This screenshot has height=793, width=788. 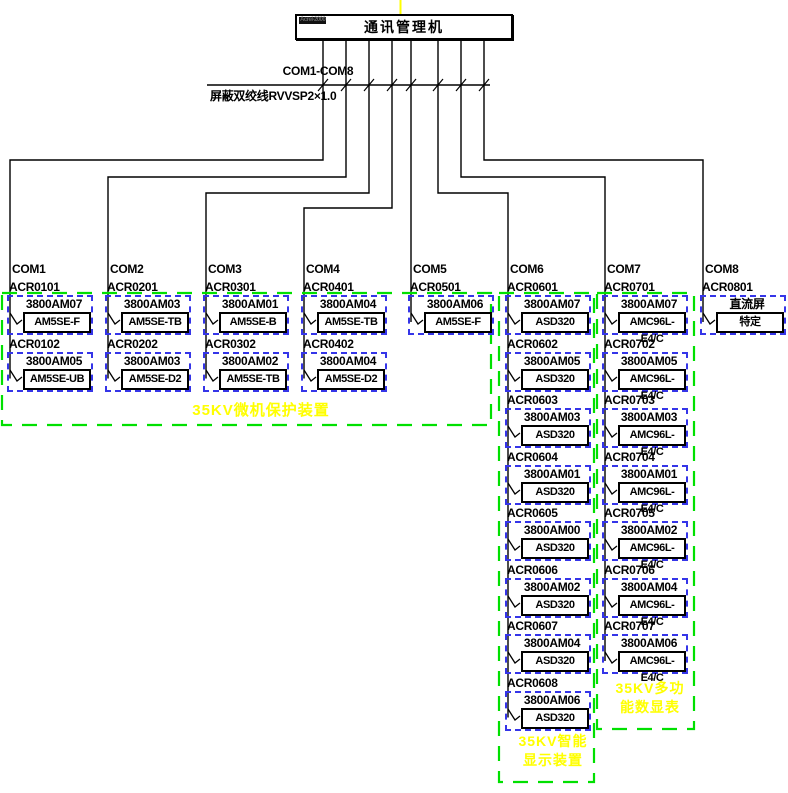 I want to click on group-caption-line: 35KV微机保护装置, so click(x=261, y=410).